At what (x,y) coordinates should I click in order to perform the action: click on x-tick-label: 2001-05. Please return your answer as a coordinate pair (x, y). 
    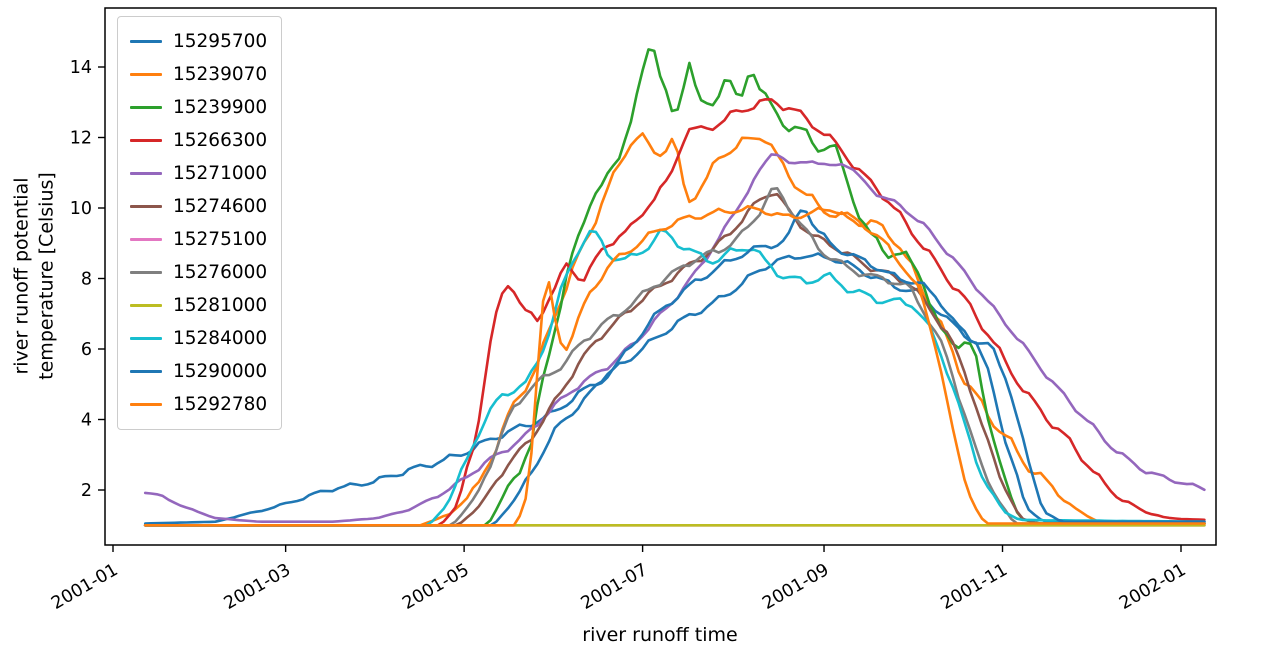
    Looking at the image, I should click on (435, 587).